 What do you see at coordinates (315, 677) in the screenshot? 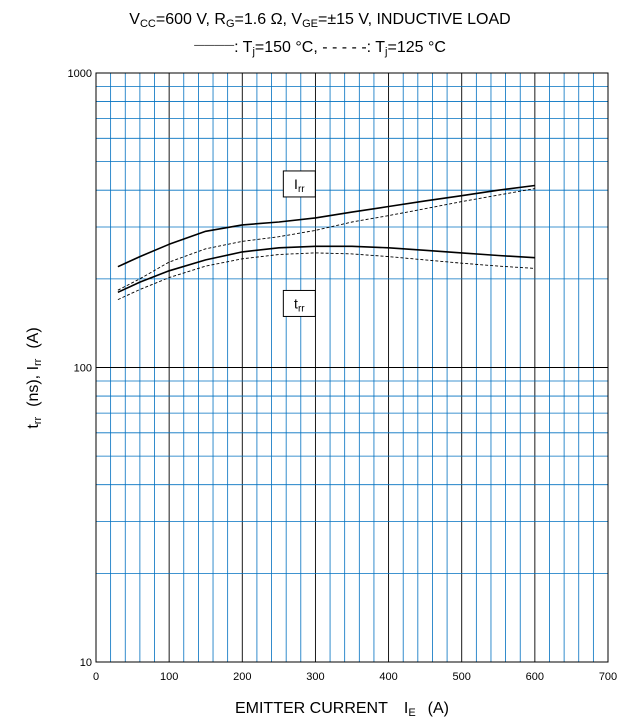
I see `x-tick-label: 300` at bounding box center [315, 677].